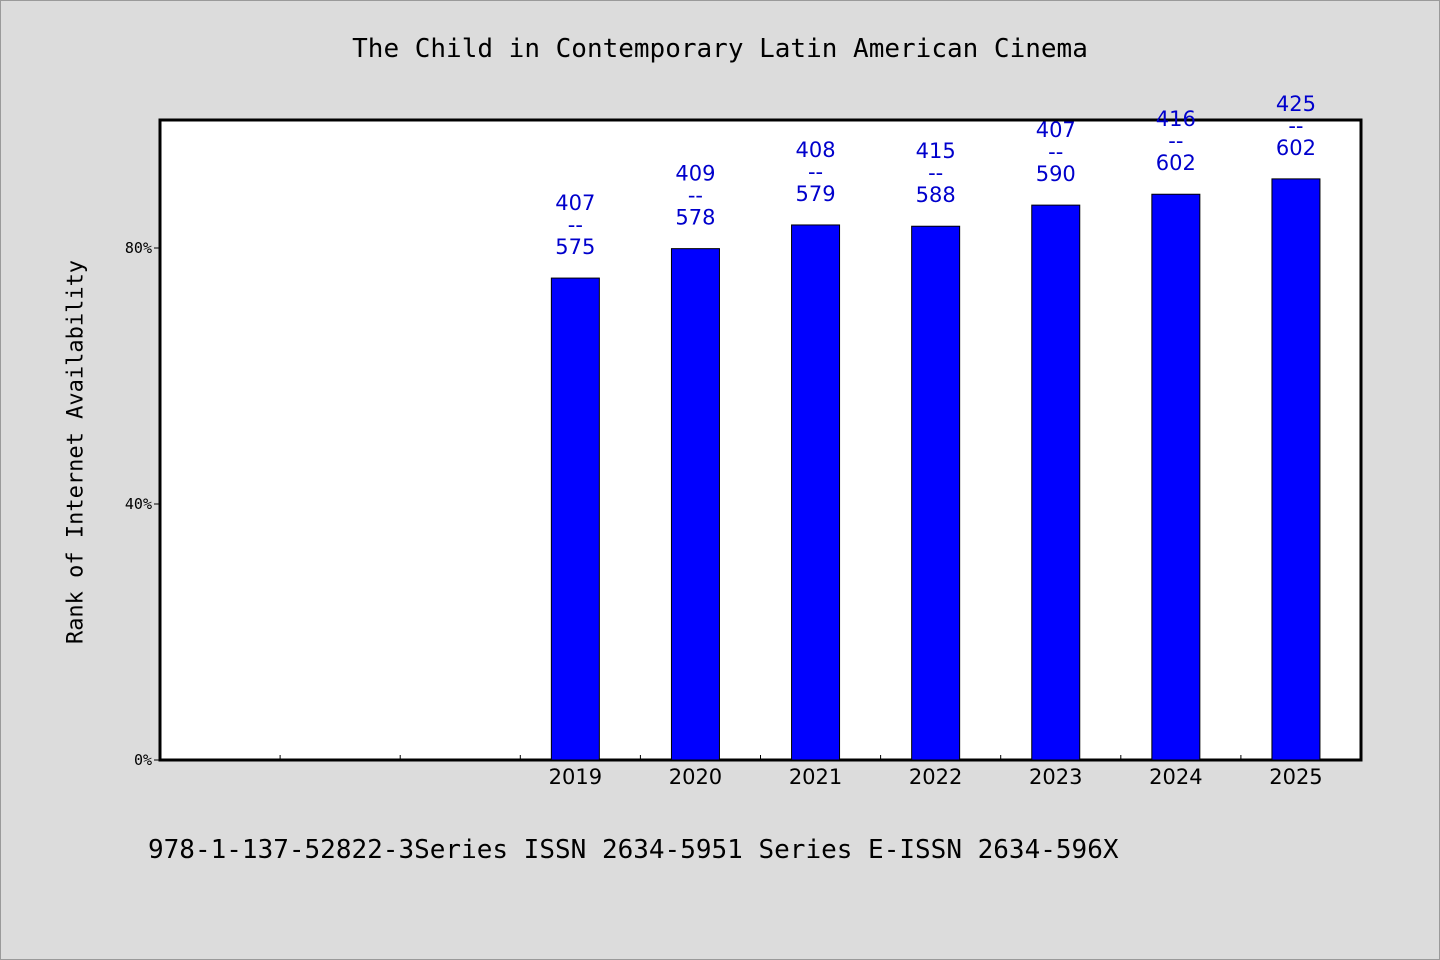  I want to click on bar-data-label: 578, so click(695, 218).